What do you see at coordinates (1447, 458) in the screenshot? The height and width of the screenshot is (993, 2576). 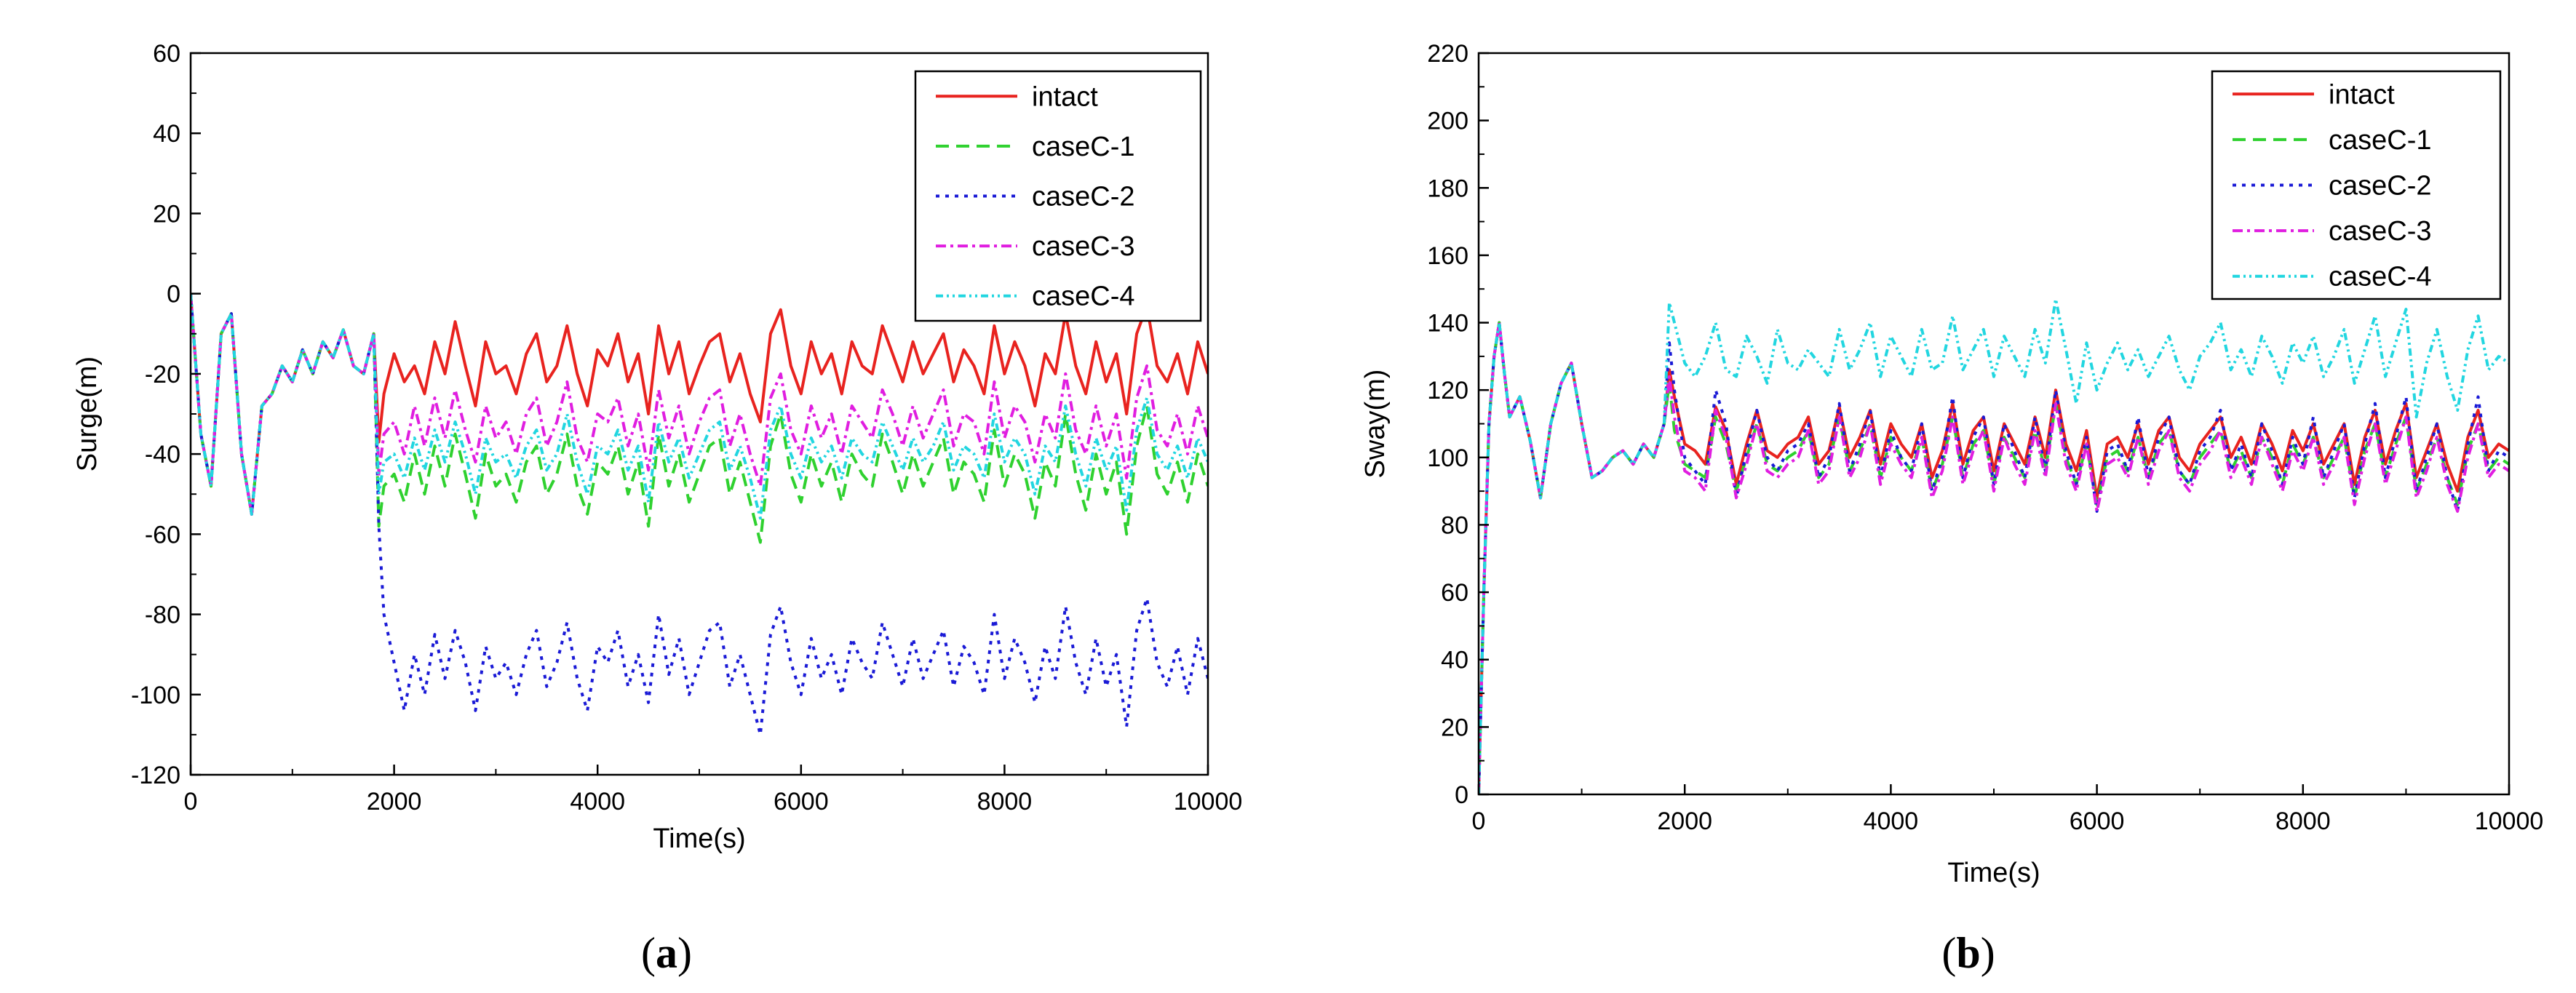 I see `y-tick-label: 100` at bounding box center [1447, 458].